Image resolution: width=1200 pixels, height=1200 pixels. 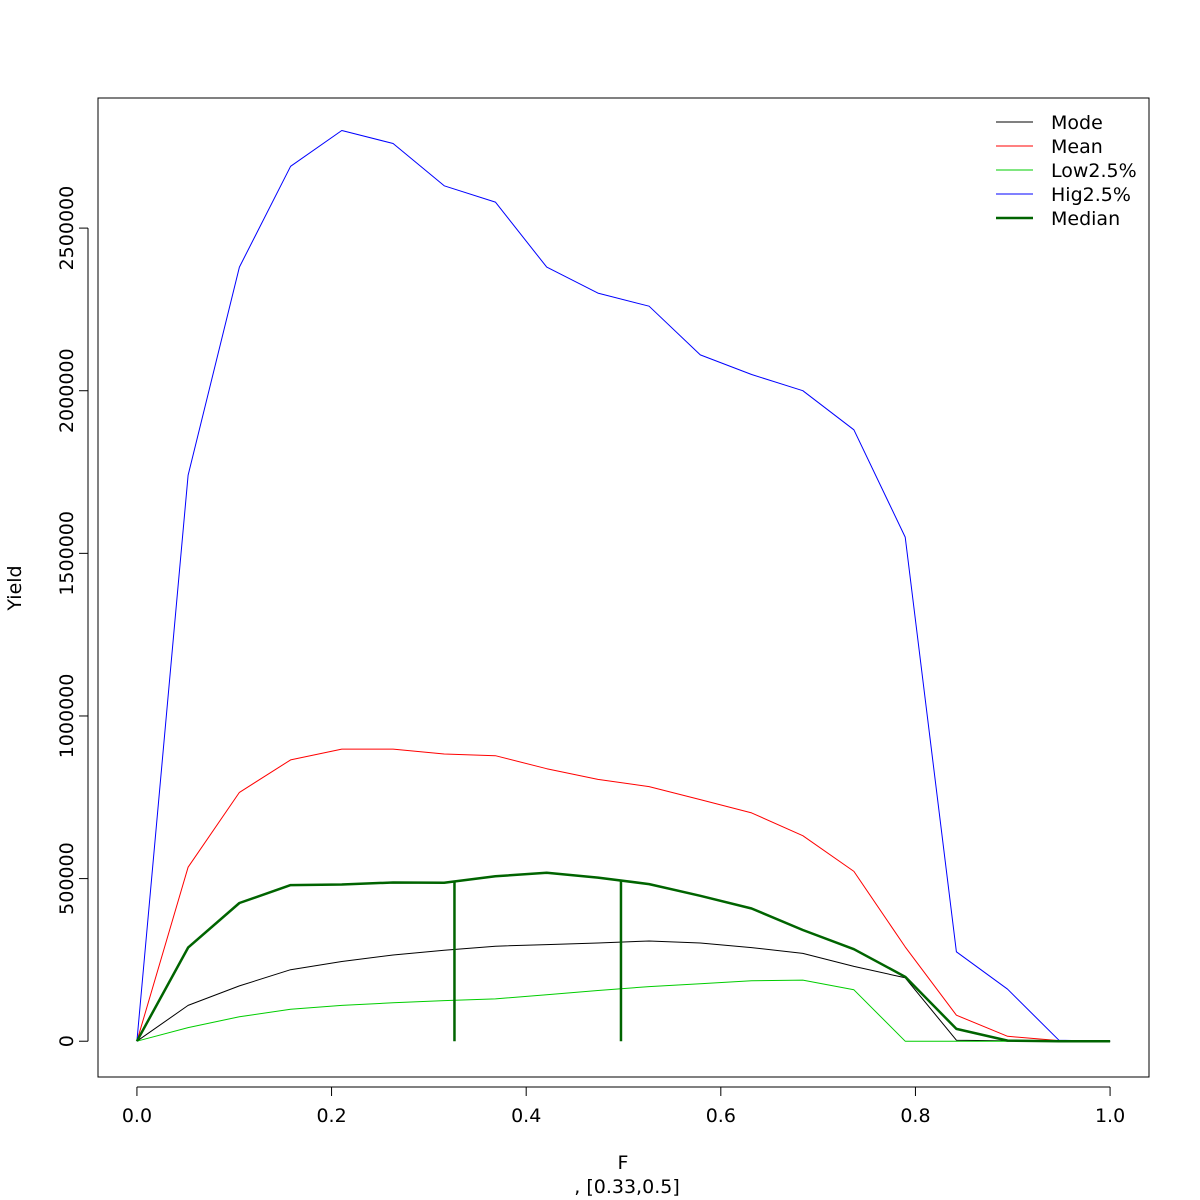 I want to click on x-tick-label: 0.4, so click(x=526, y=1116).